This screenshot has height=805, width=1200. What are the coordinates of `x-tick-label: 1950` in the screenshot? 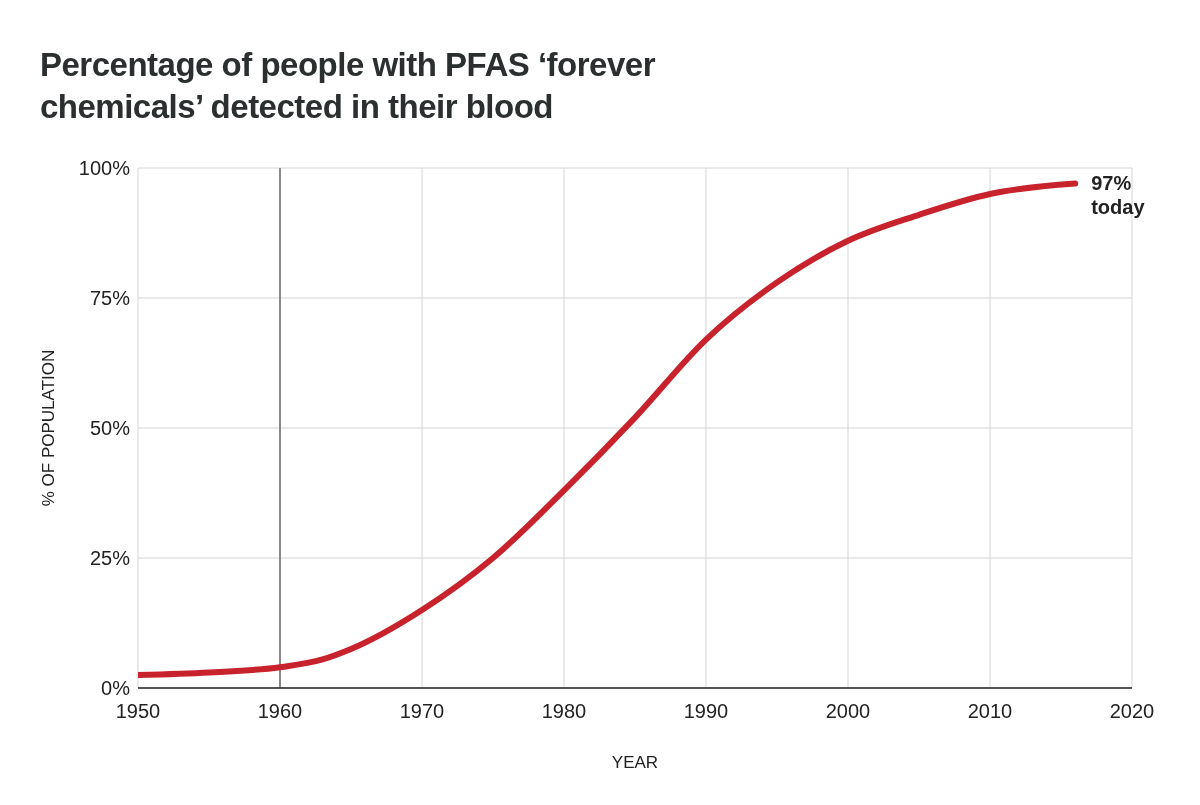 It's located at (138, 711).